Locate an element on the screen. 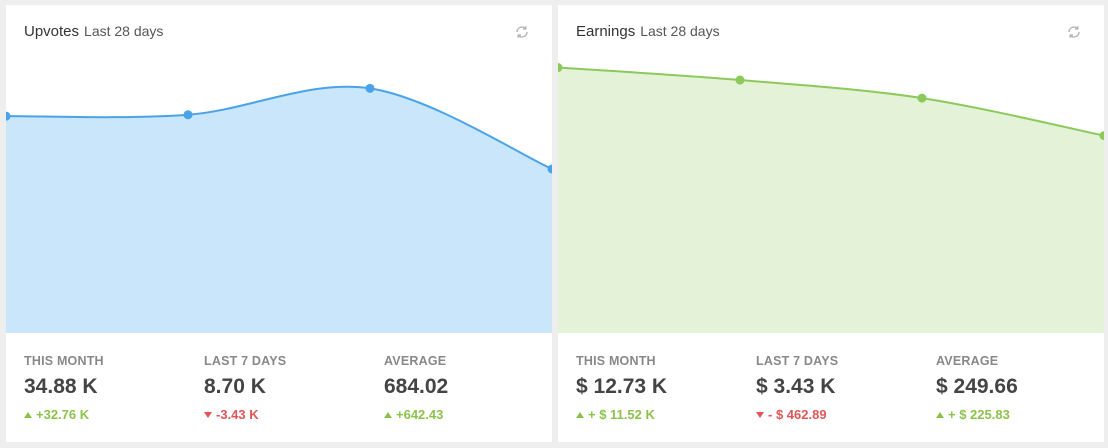  stat-this-month: THIS MONTH 34.88 K +32.76 K is located at coordinates (109, 388).